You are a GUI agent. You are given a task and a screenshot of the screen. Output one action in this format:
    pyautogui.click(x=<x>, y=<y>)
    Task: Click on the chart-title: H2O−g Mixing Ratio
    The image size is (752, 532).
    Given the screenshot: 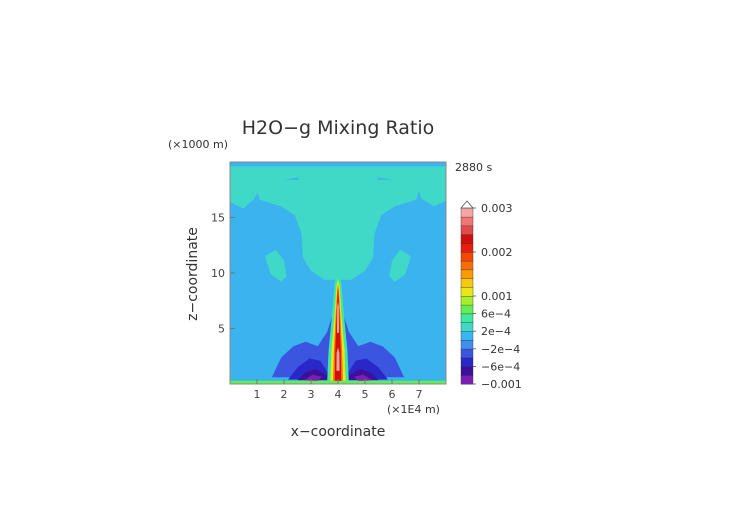 What is the action you would take?
    pyautogui.click(x=338, y=128)
    